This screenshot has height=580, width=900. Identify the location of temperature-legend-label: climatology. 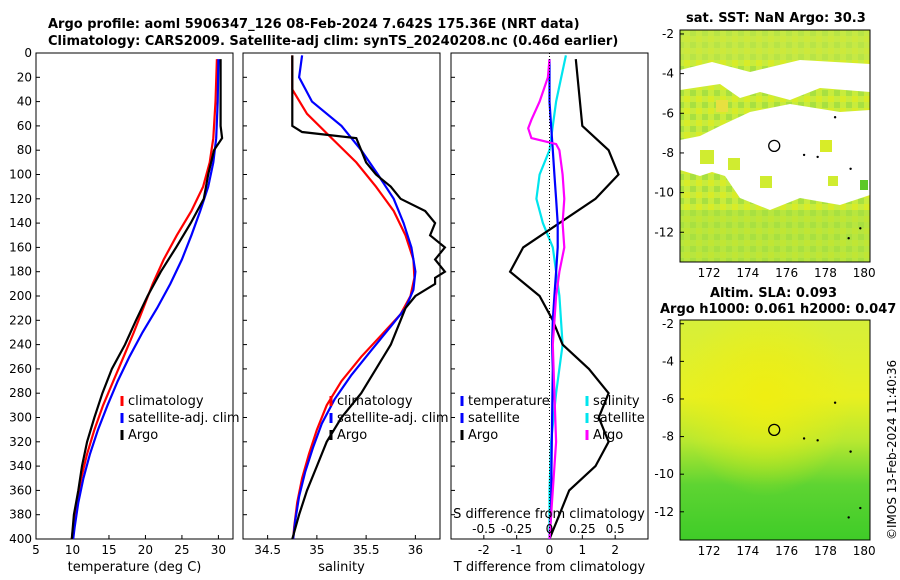
(166, 401).